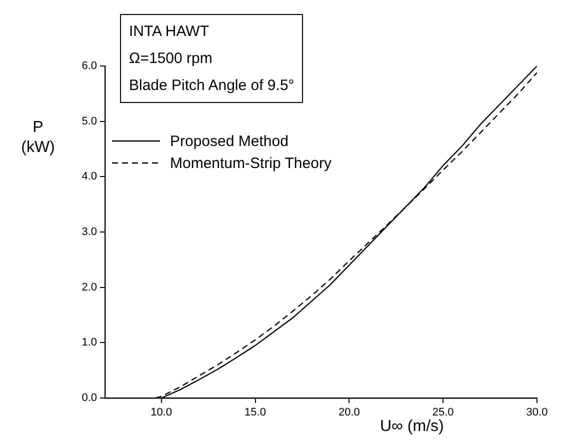 The image size is (587, 443). What do you see at coordinates (229, 141) in the screenshot?
I see `legend-label: Proposed Method` at bounding box center [229, 141].